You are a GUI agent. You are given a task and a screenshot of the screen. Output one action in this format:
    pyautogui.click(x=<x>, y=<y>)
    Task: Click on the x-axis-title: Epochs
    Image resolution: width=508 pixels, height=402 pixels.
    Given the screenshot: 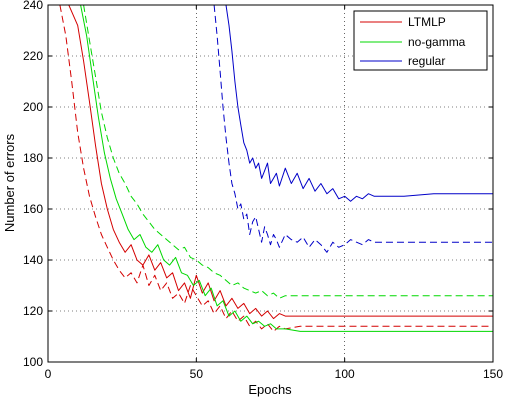 What is the action you would take?
    pyautogui.click(x=270, y=389)
    